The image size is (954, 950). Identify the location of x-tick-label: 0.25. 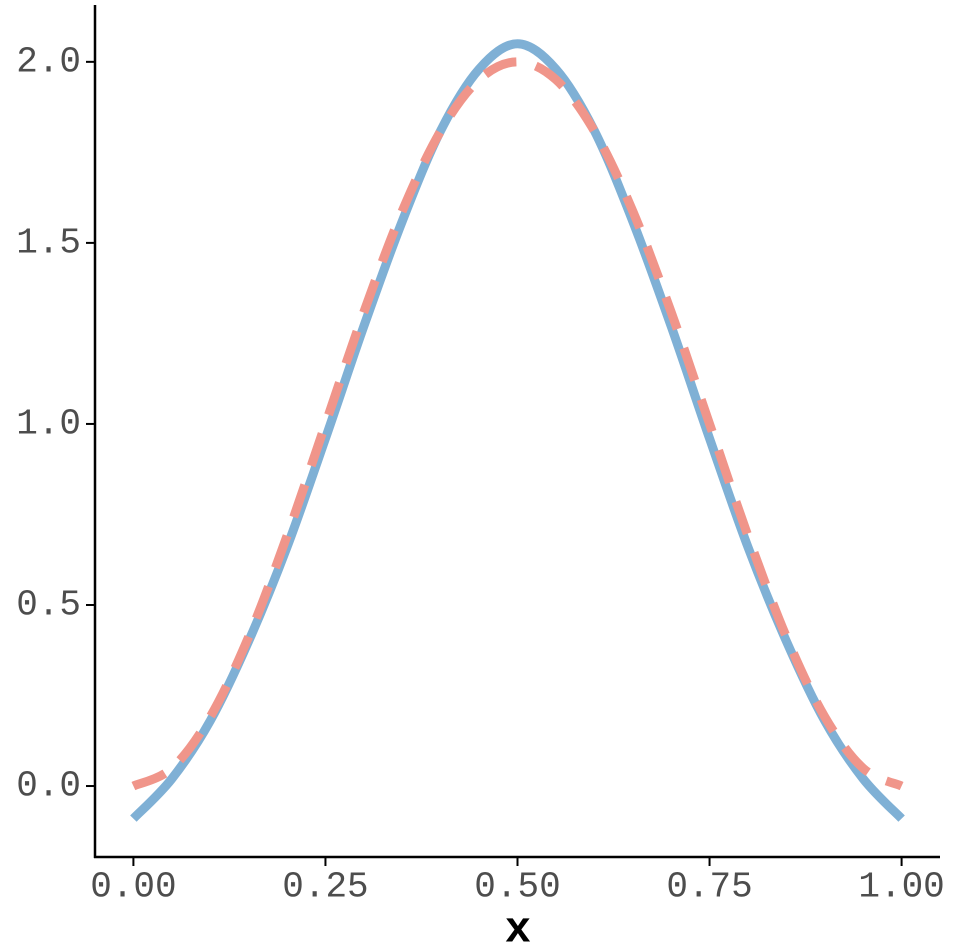
(325, 887).